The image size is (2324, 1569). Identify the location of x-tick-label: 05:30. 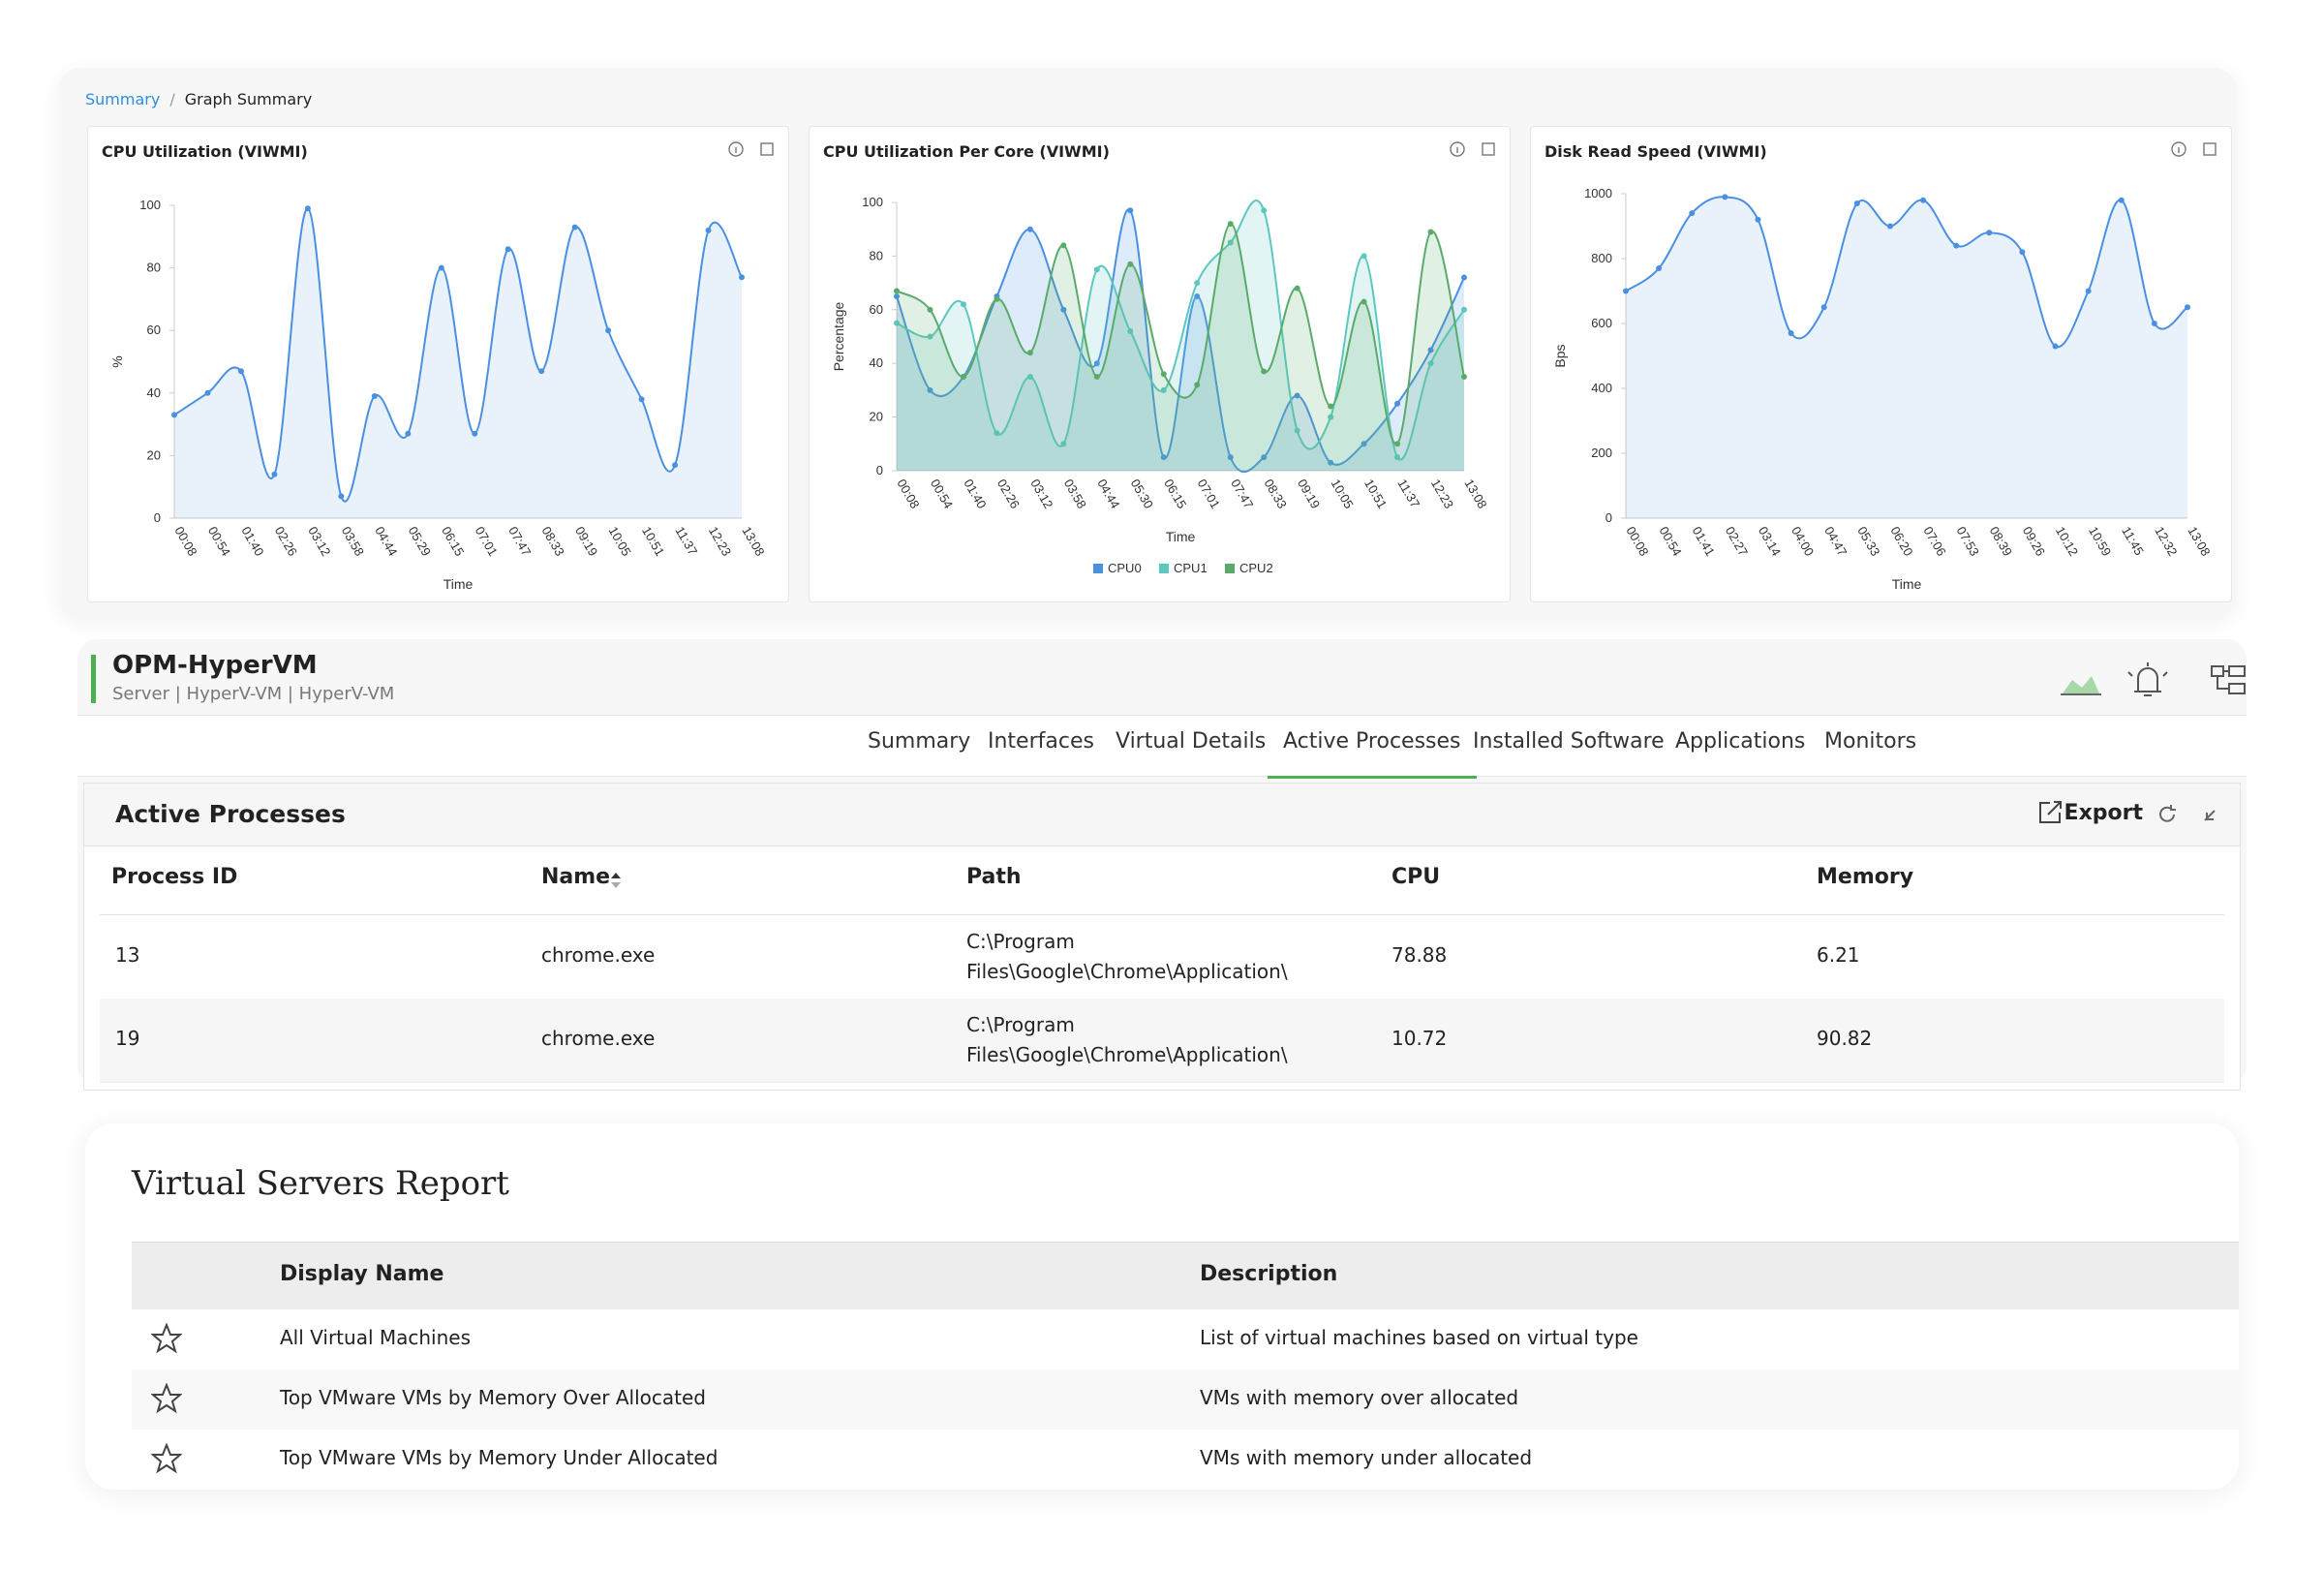
(1142, 494).